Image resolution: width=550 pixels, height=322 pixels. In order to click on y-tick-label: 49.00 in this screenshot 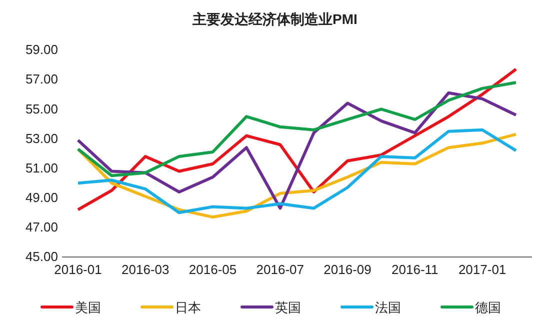, I will do `click(41, 198)`.